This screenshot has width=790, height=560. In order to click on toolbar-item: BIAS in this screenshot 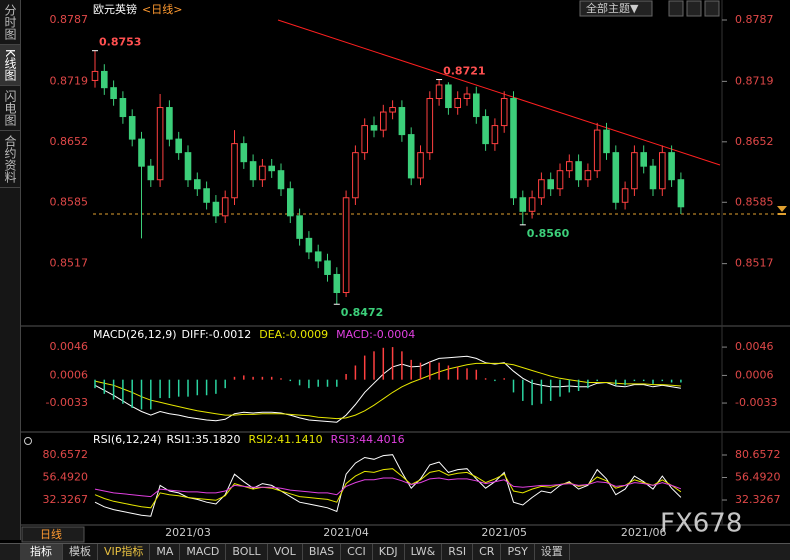, I will do `click(322, 552)`.